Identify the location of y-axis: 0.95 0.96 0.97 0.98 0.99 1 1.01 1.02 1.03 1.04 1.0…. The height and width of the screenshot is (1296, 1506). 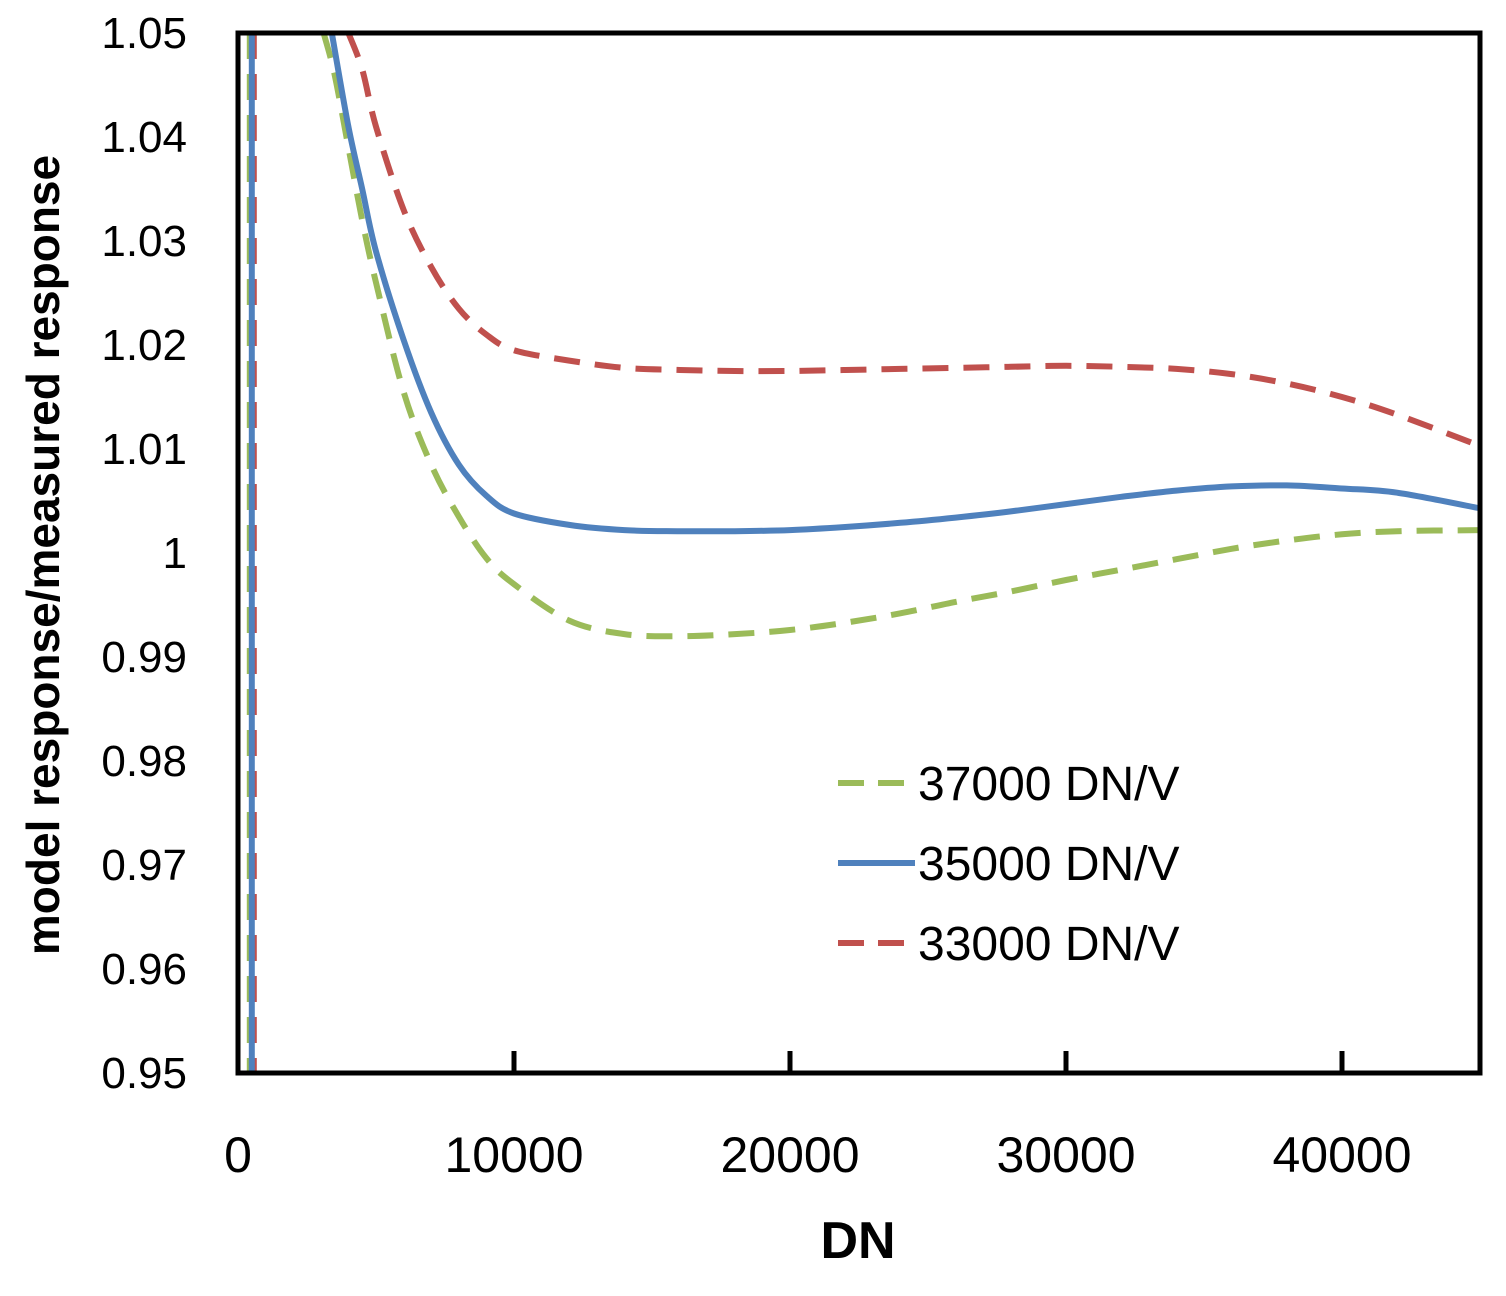
(144, 553).